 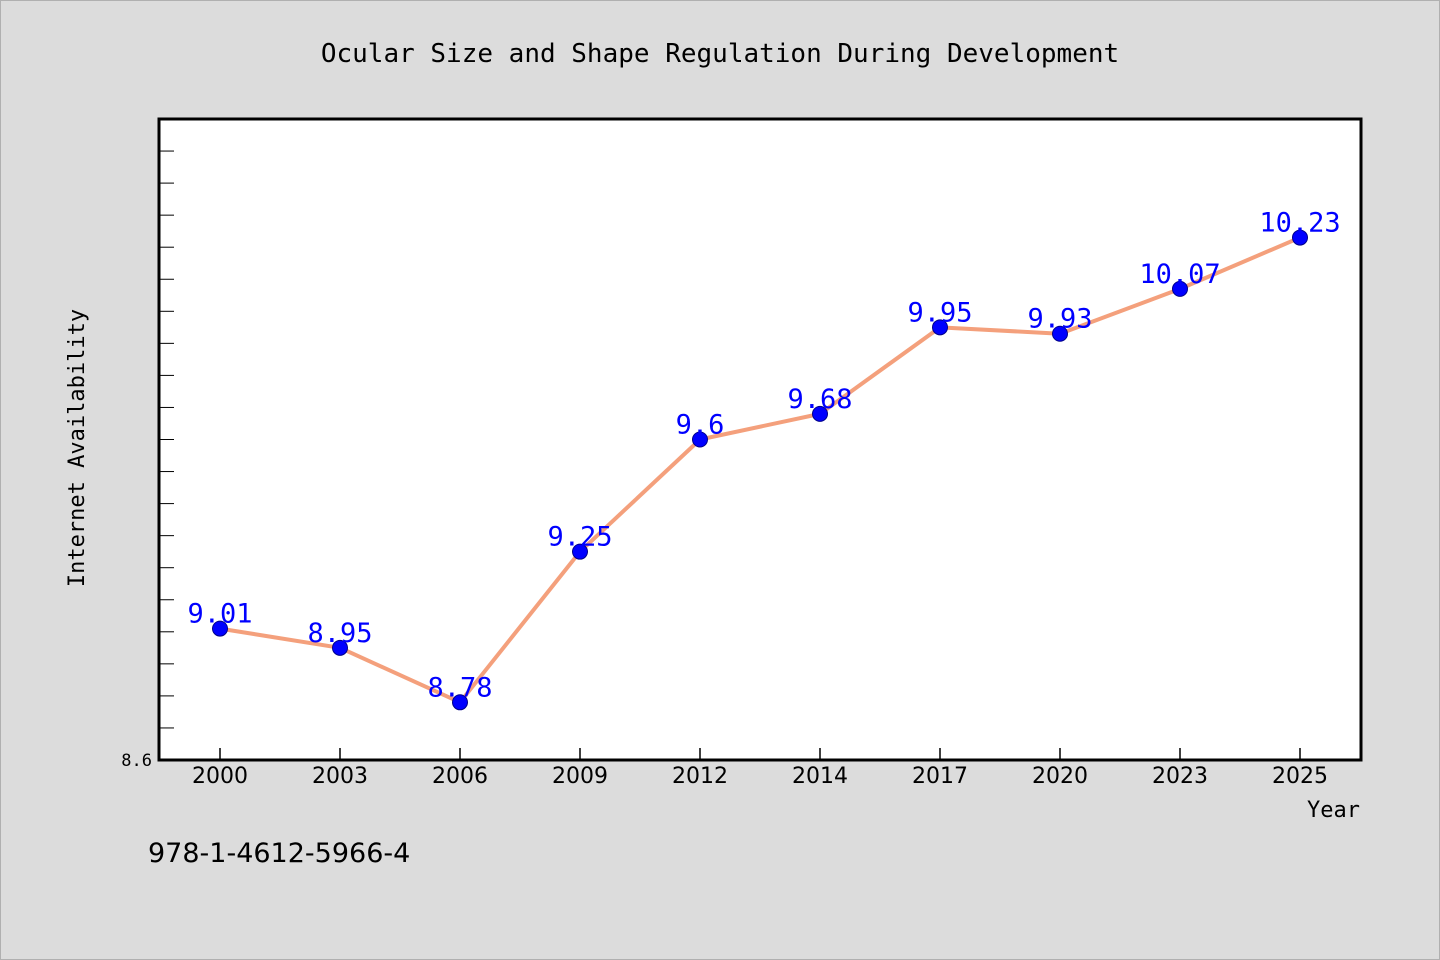 What do you see at coordinates (1179, 274) in the screenshot?
I see `data-label: 10.07` at bounding box center [1179, 274].